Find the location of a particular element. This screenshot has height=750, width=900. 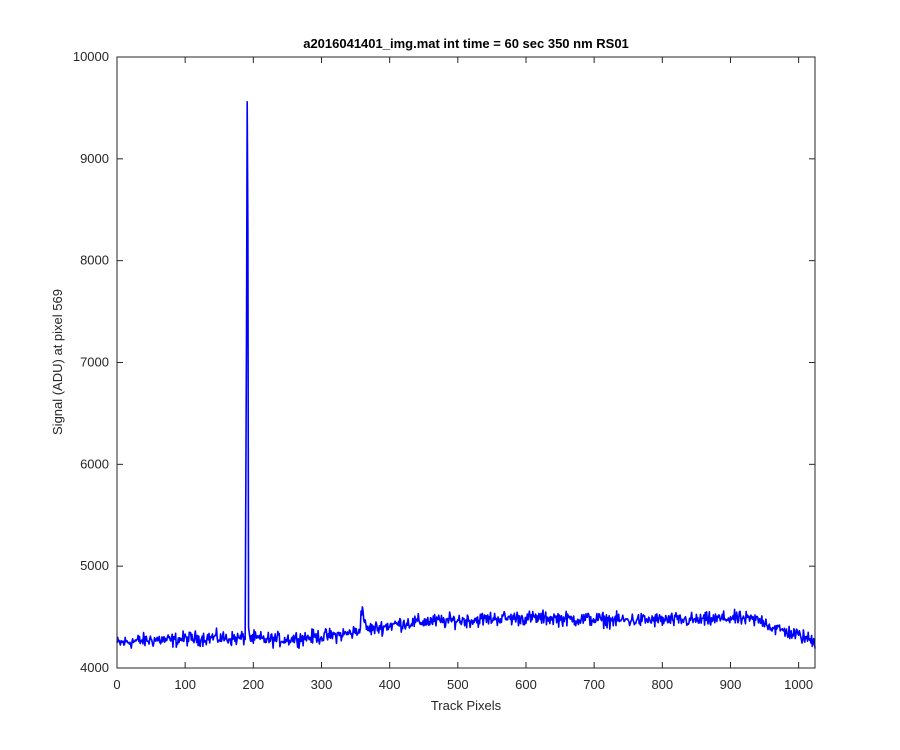

x-tick-label: 800 is located at coordinates (662, 684).